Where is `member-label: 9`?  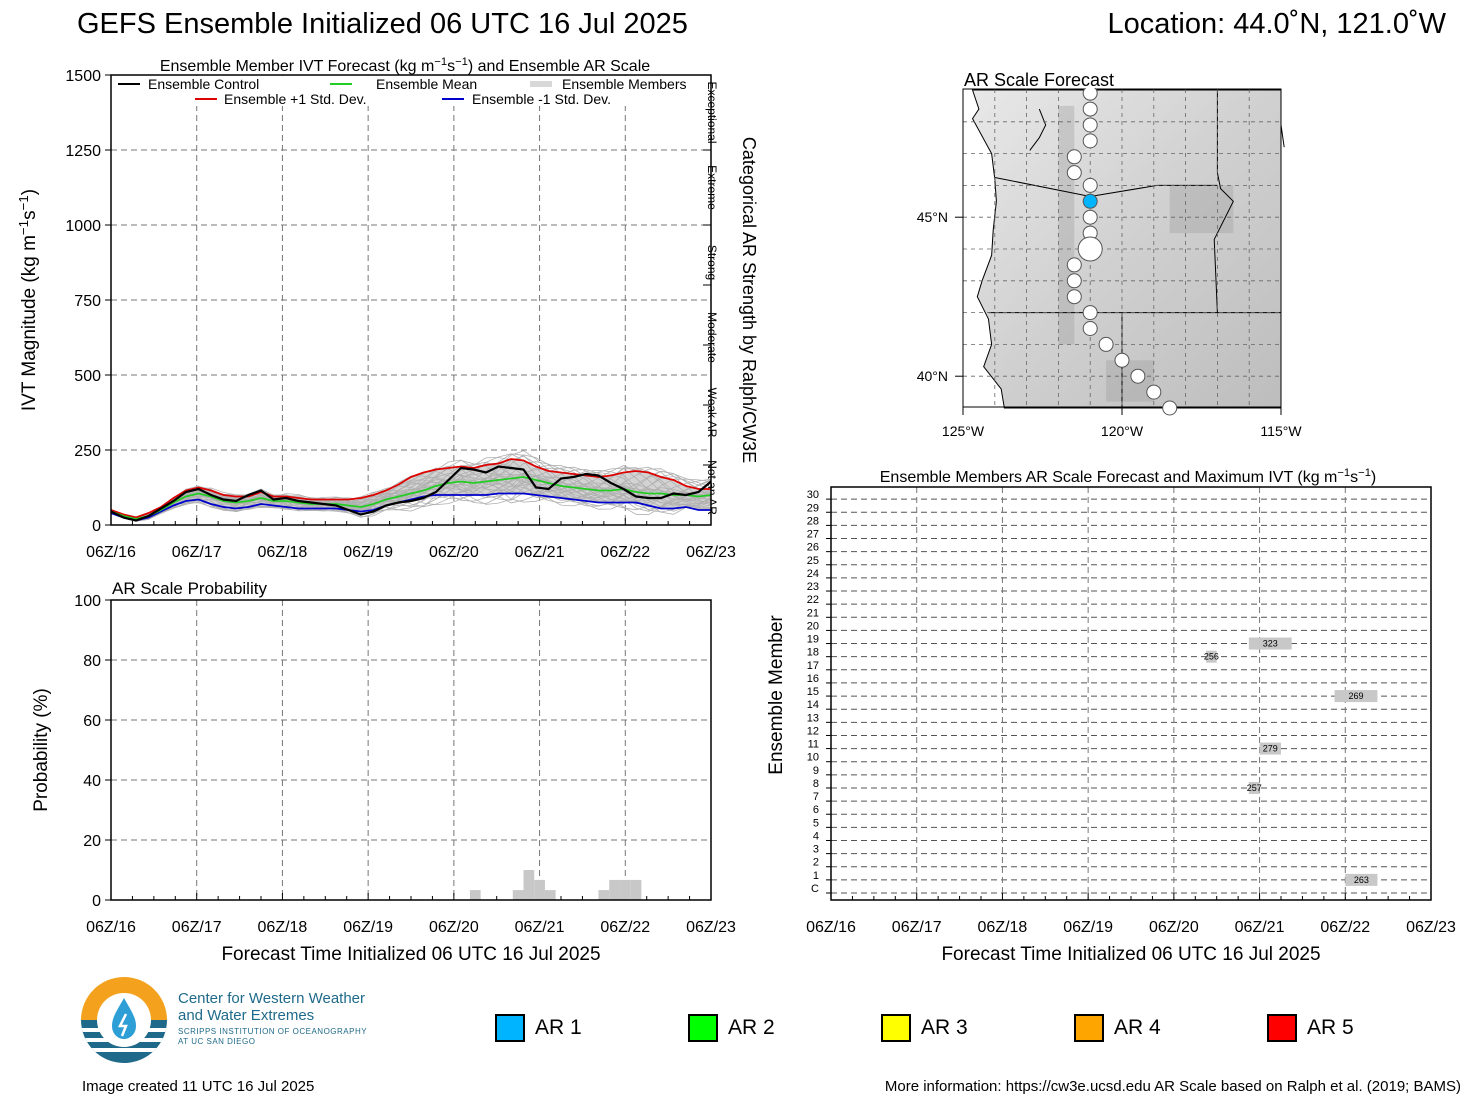
member-label: 9 is located at coordinates (816, 771).